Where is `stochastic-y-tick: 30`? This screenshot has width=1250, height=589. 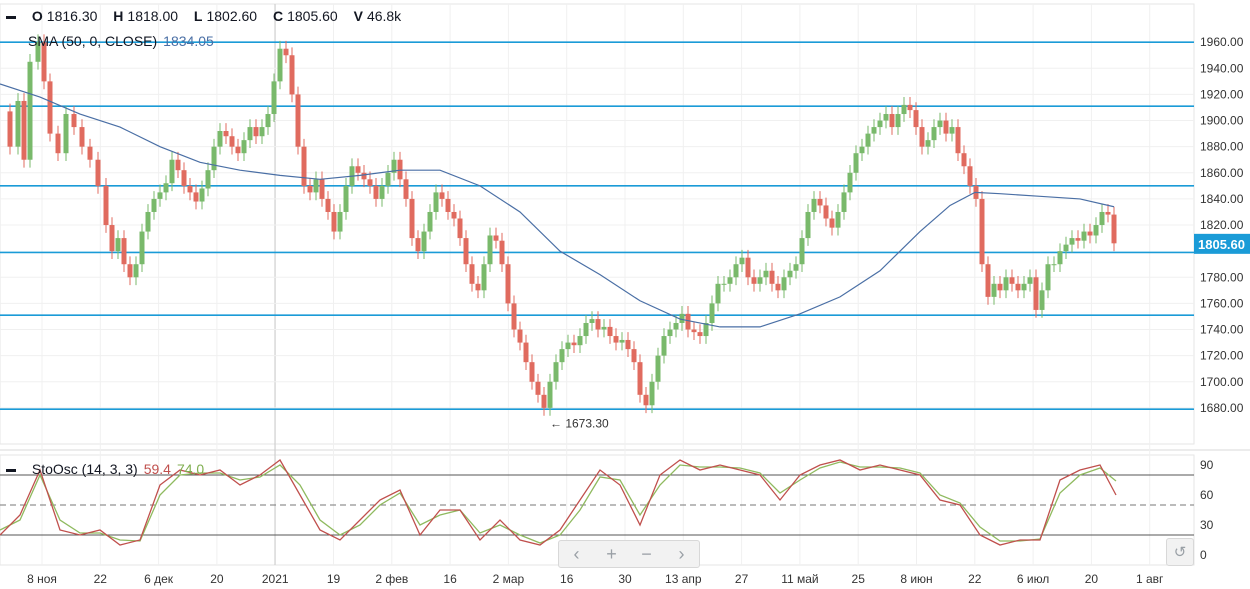
stochastic-y-tick: 30 is located at coordinates (1207, 525).